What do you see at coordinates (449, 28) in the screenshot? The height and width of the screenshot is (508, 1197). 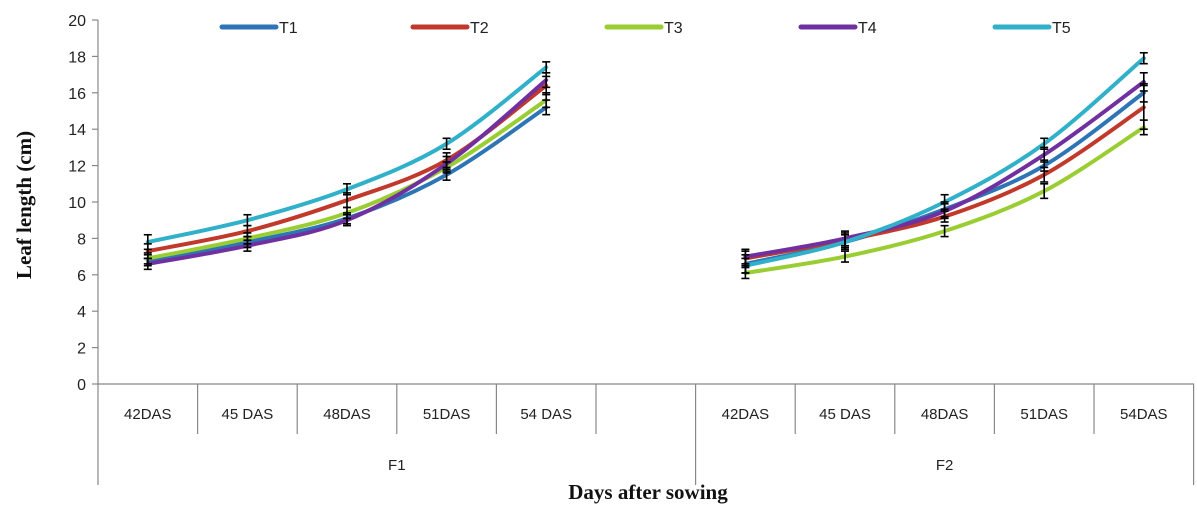 I see `legend-item-t2: T2` at bounding box center [449, 28].